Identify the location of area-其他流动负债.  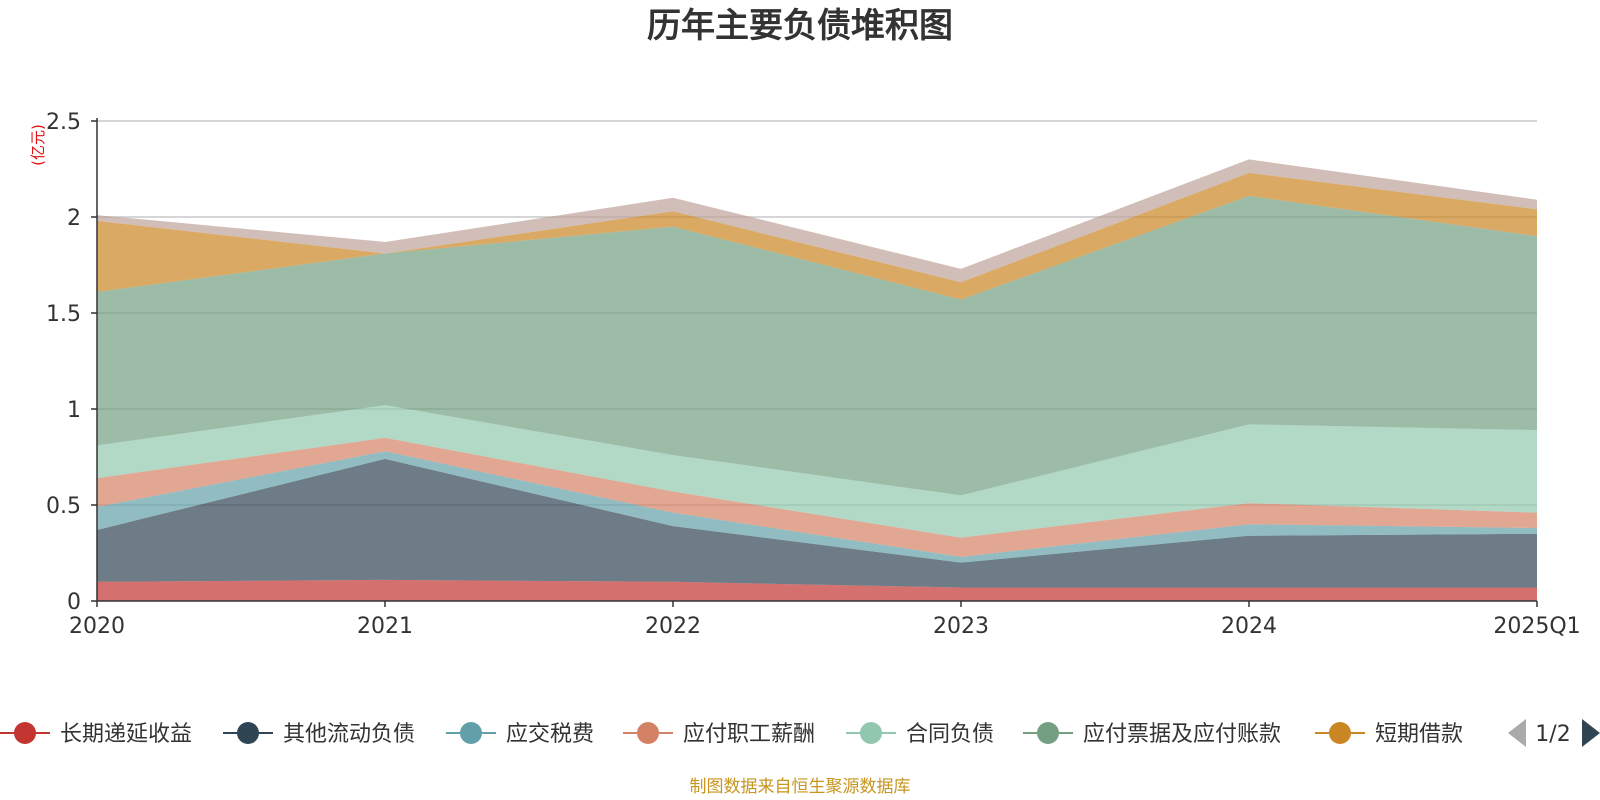
(817, 523).